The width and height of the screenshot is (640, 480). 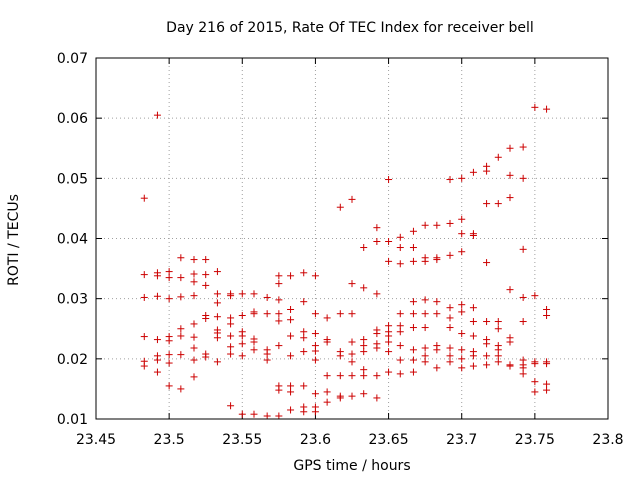 What do you see at coordinates (607, 440) in the screenshot?
I see `x-tick-label: 23.8` at bounding box center [607, 440].